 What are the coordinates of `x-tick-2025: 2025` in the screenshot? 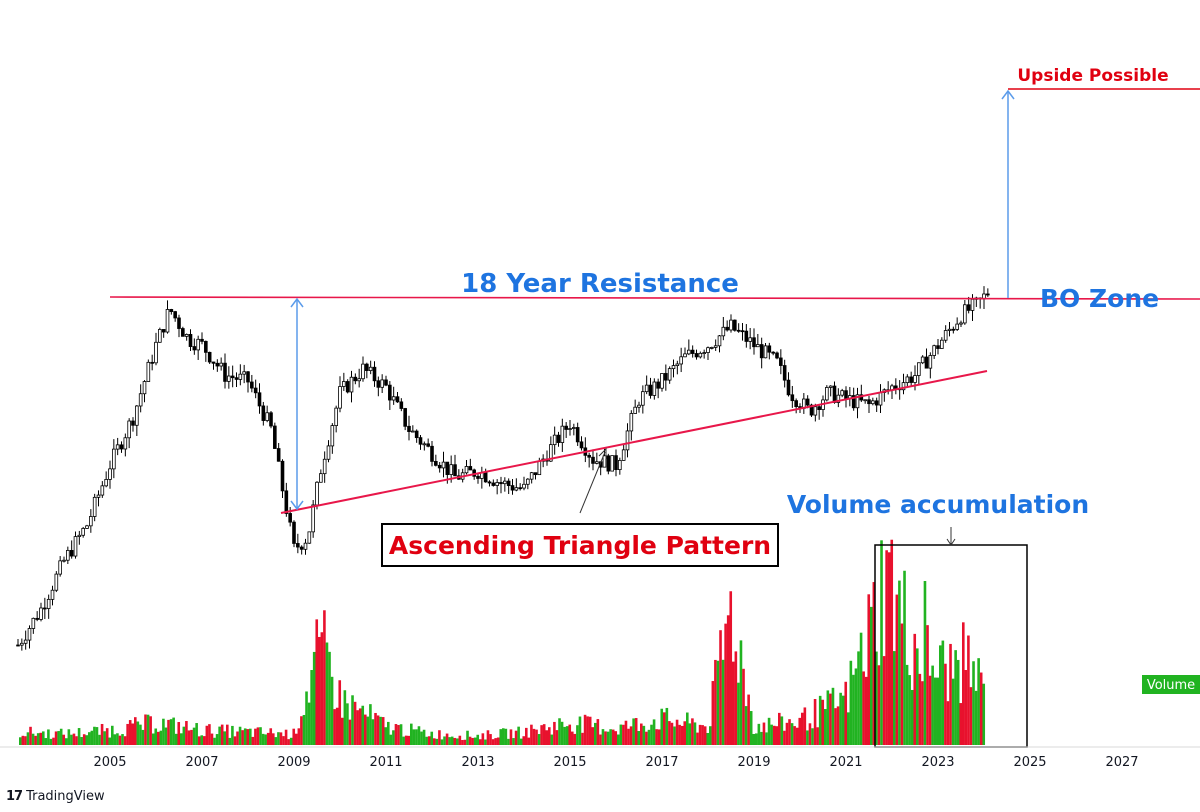 It's located at (1029, 762).